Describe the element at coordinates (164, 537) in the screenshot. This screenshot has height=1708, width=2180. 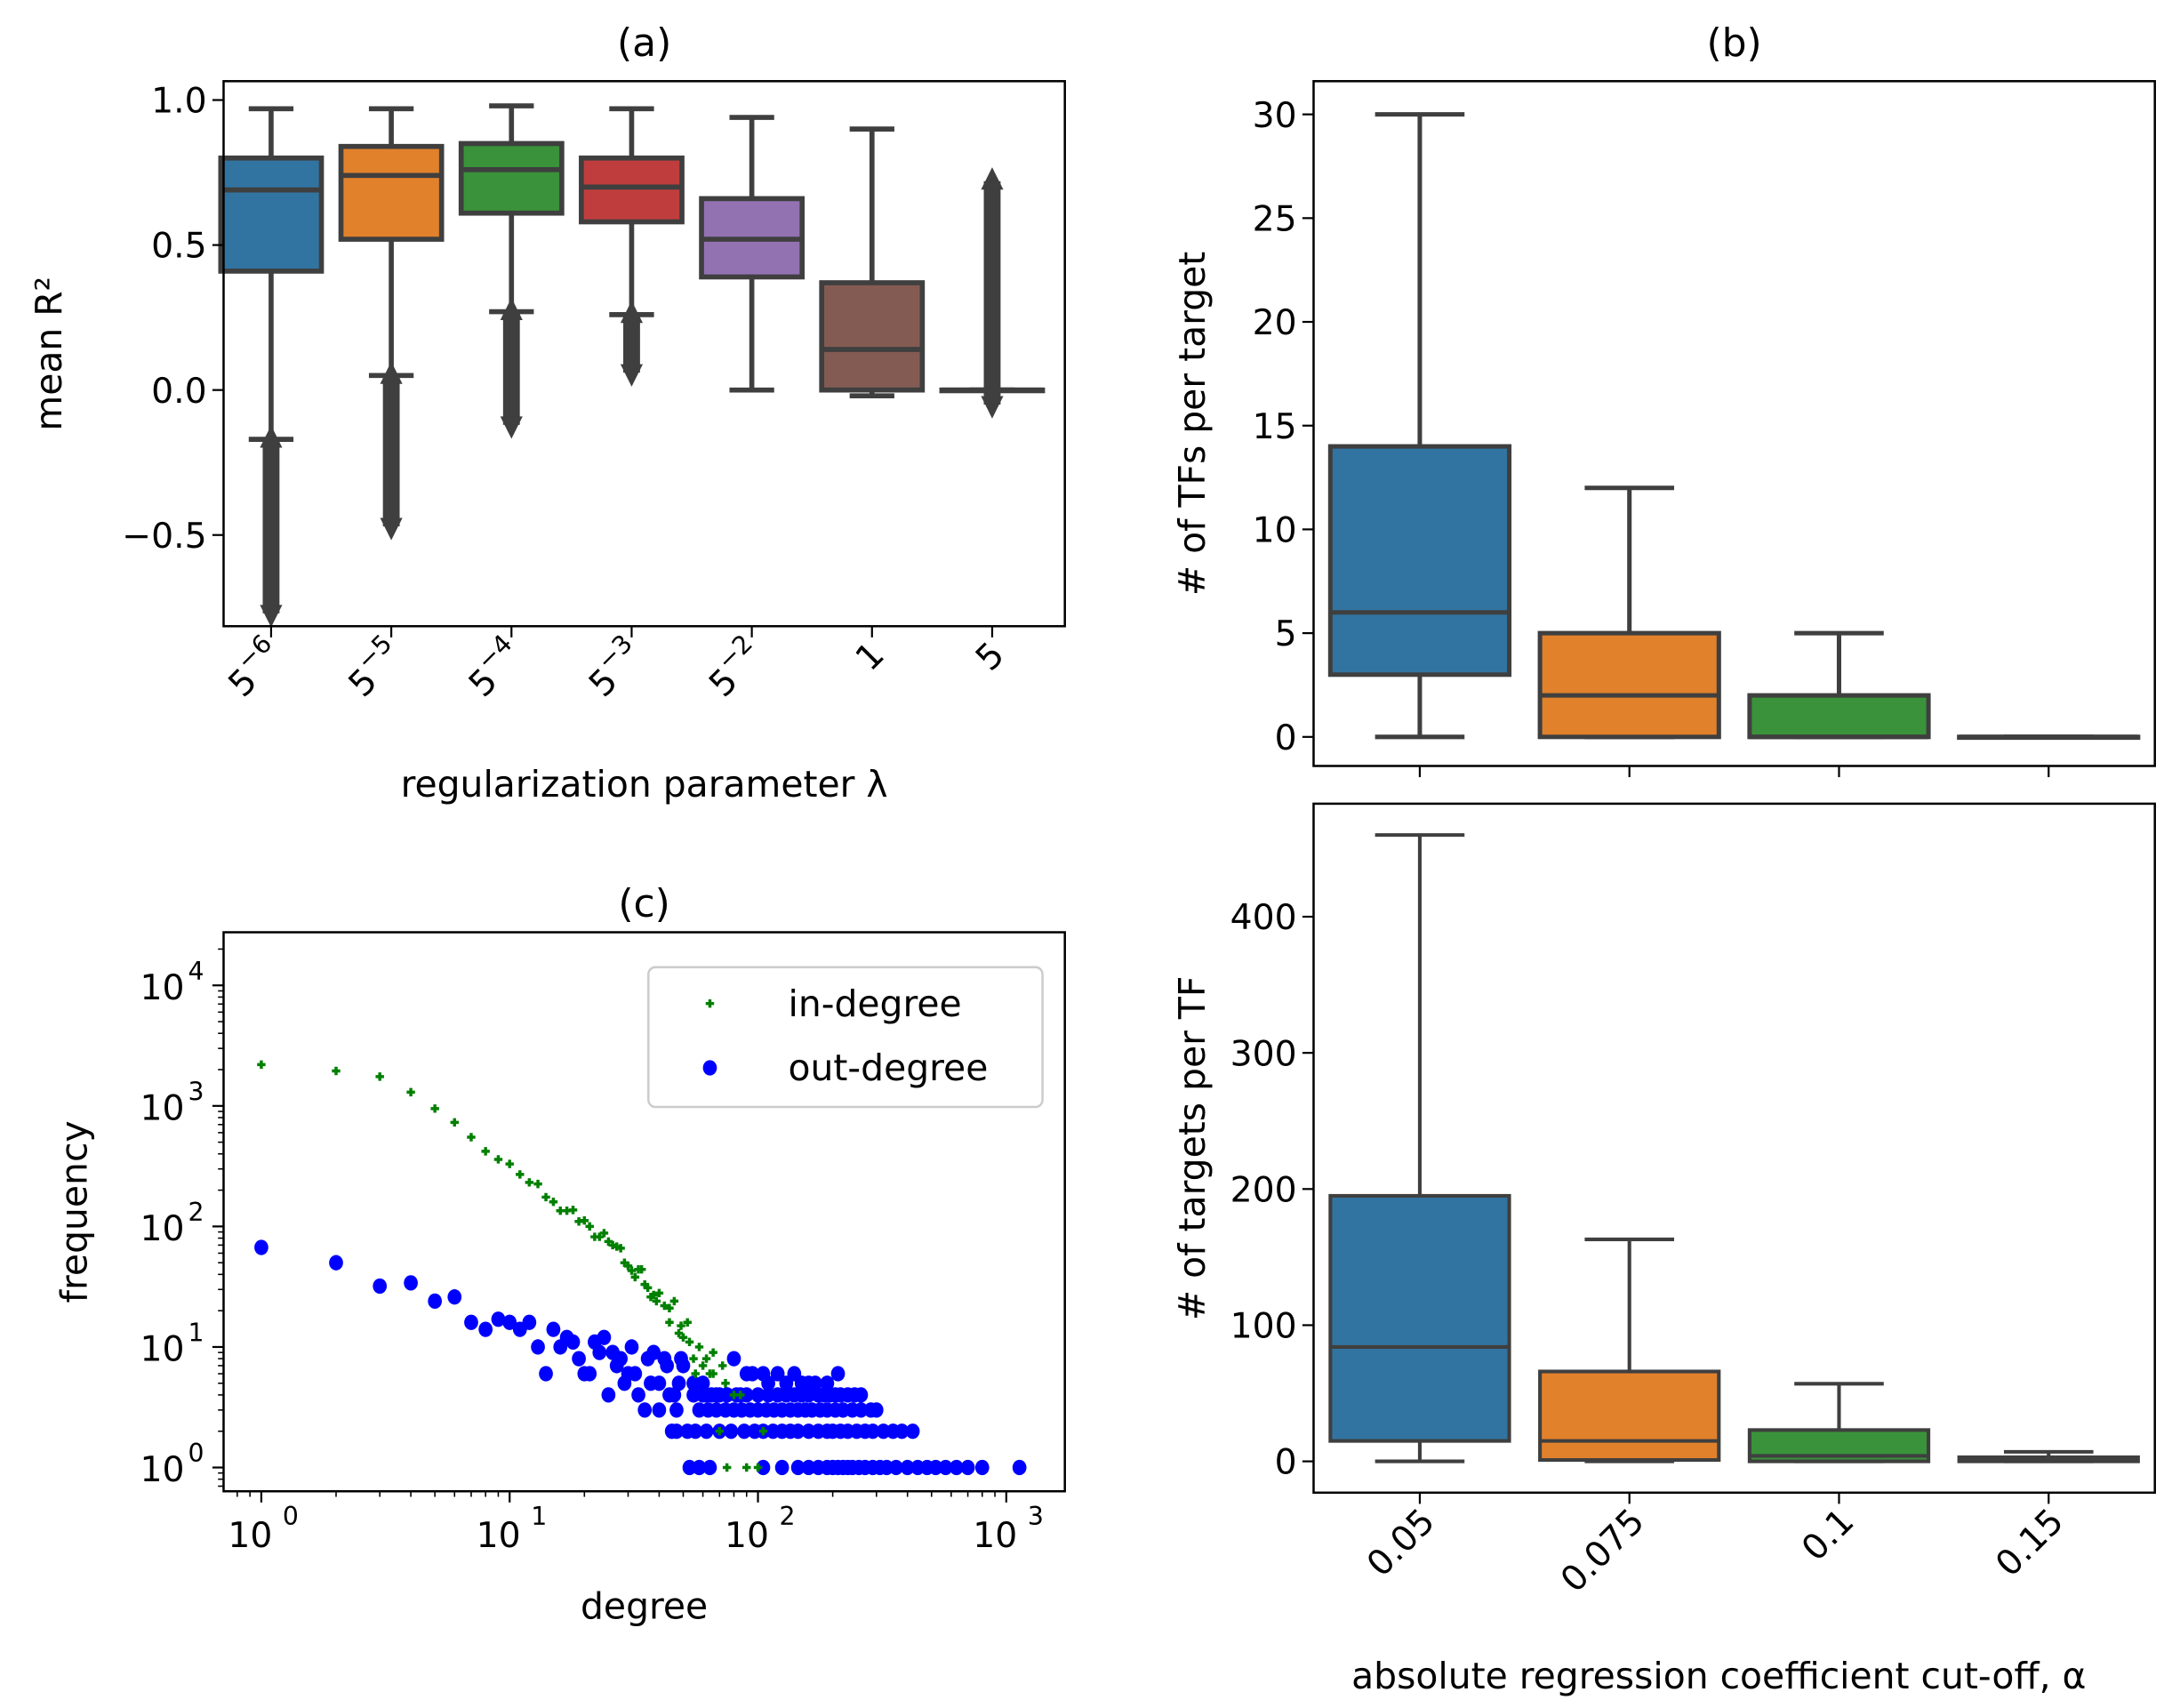
I see `y-tick-label: −0.5` at that location.